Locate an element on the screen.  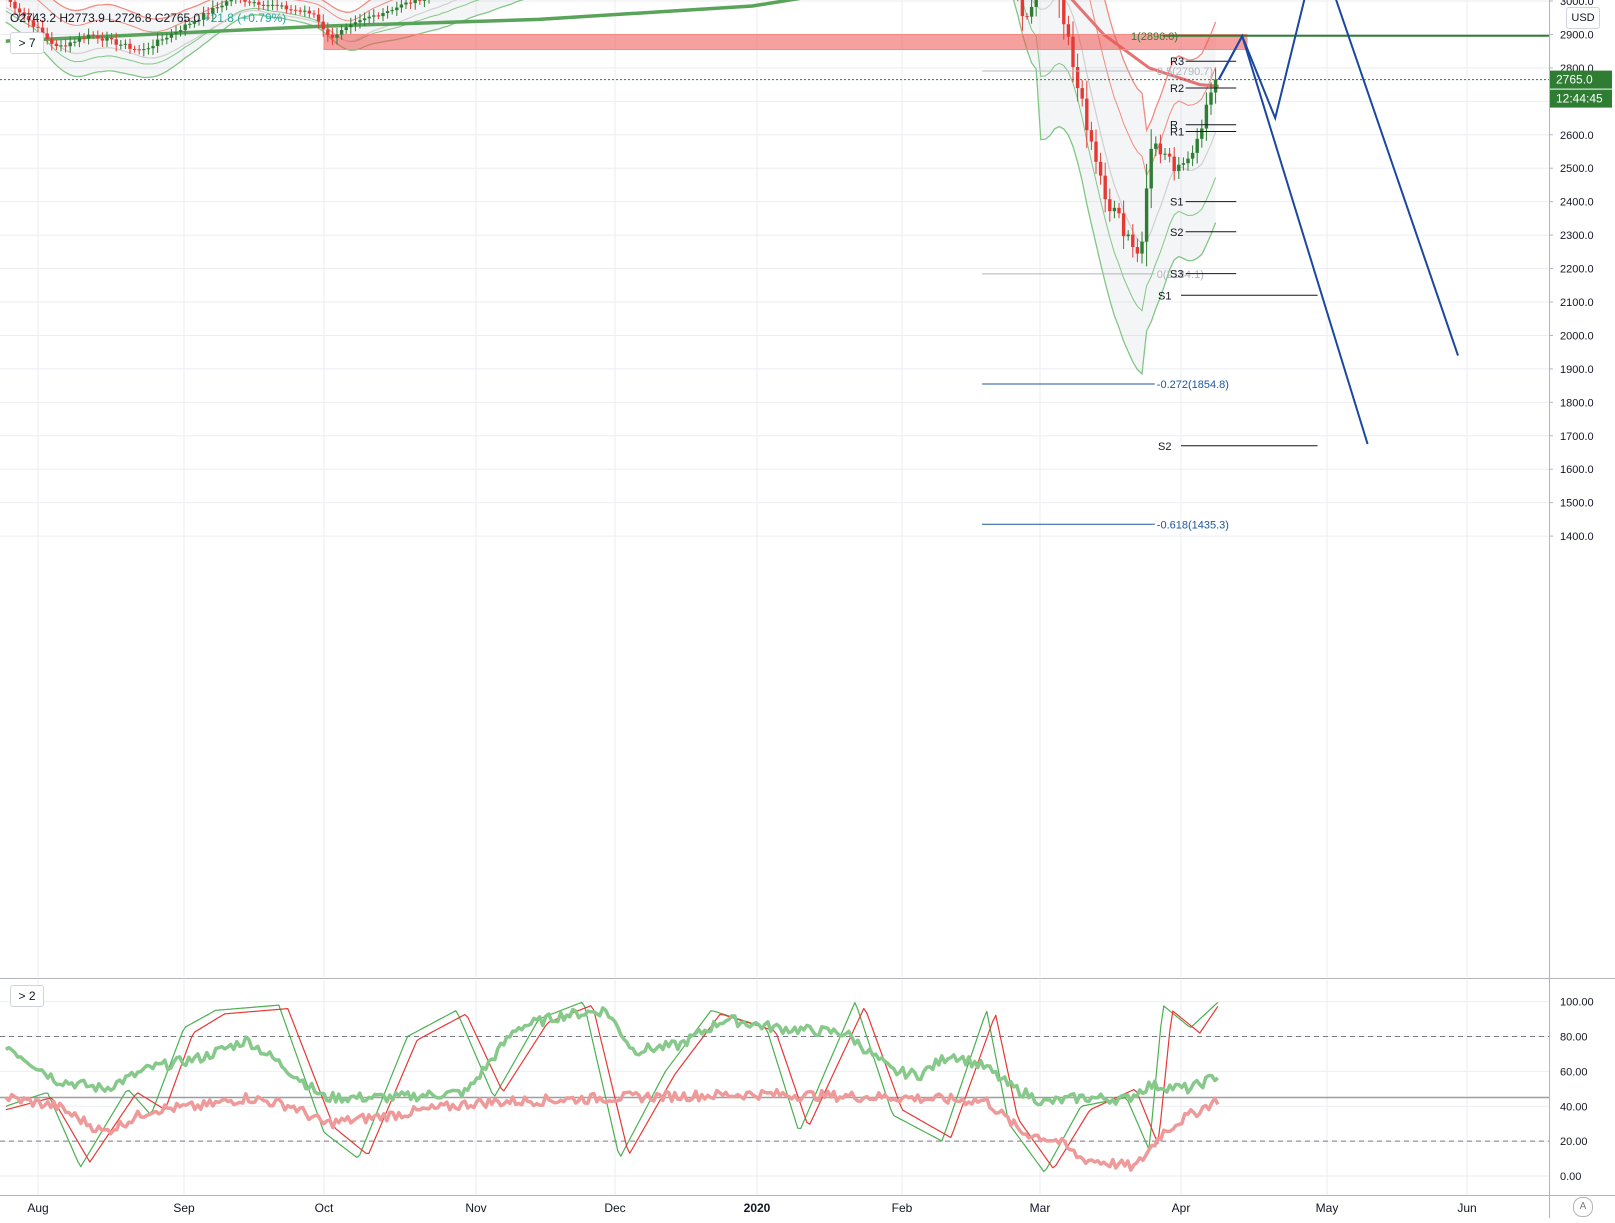
price-tick-label: 2600.0 is located at coordinates (1577, 136).